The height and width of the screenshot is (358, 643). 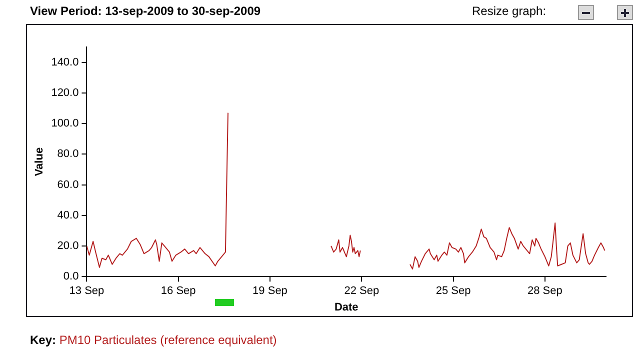 I want to click on text: Resize graph:, so click(x=509, y=11).